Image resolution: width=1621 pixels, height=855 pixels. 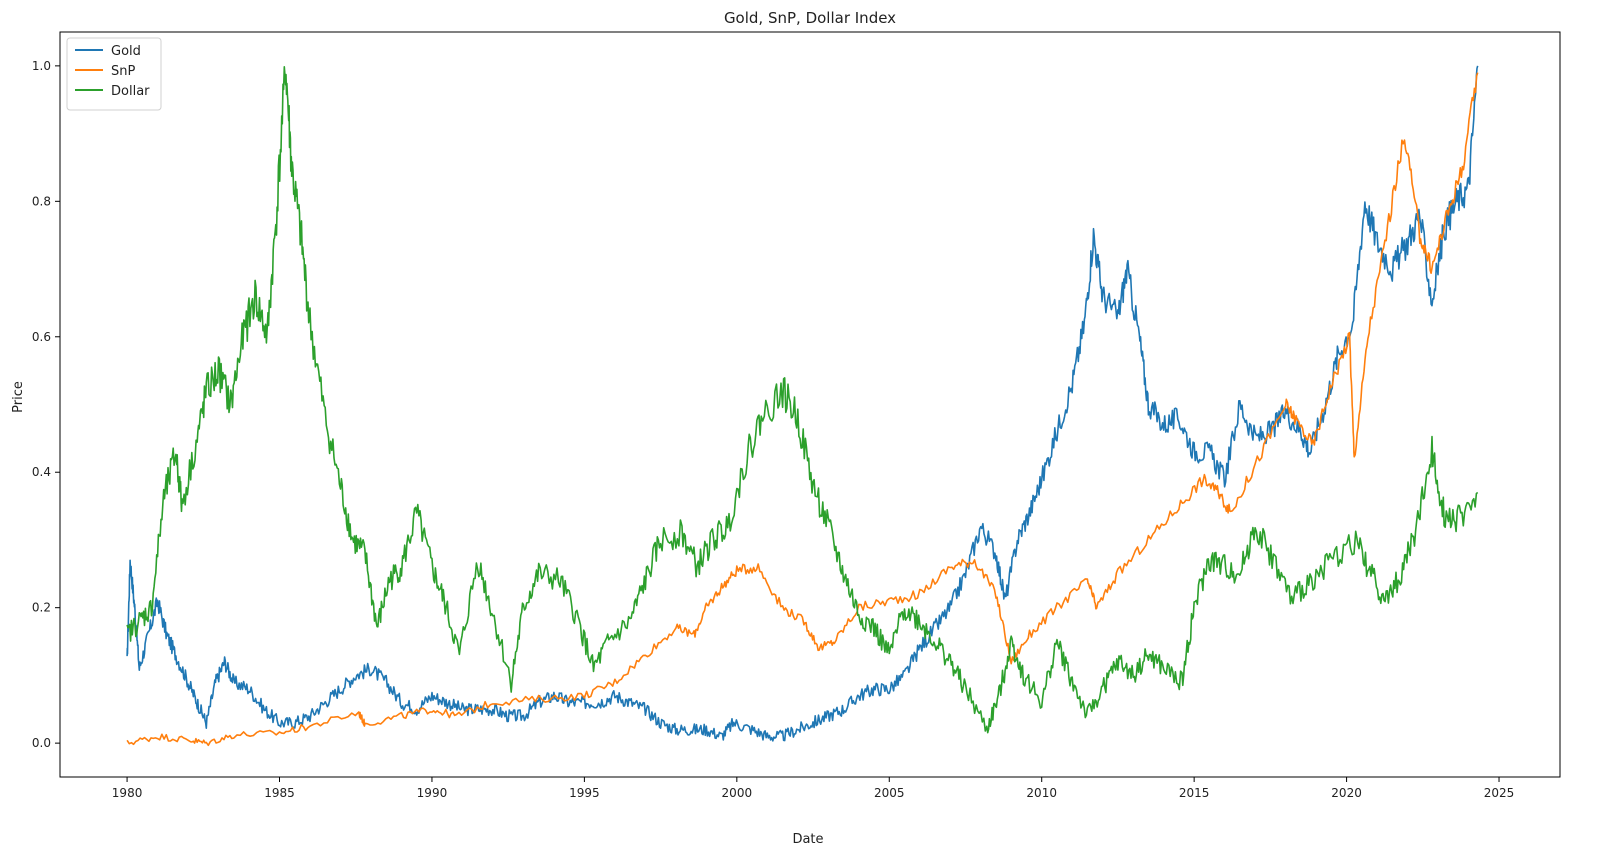 I want to click on y-tick-label-0: 0.0, so click(x=41, y=743).